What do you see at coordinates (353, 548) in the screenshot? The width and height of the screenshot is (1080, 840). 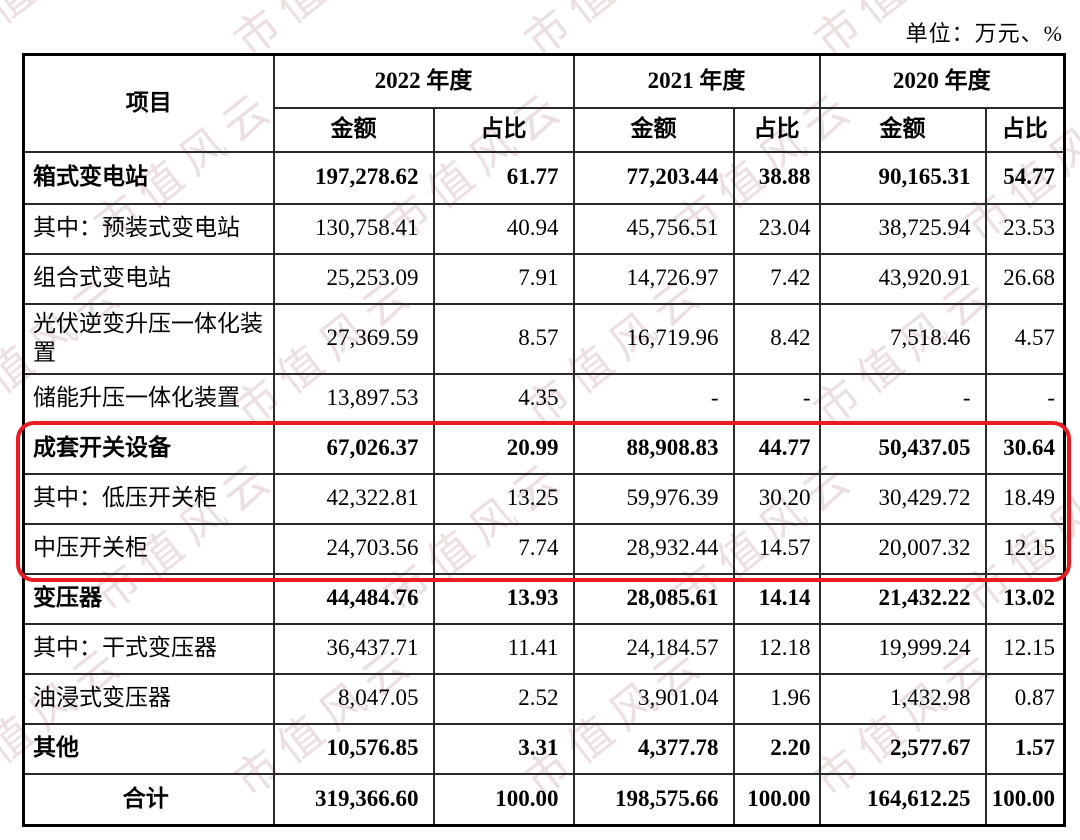 I see `cell-value: 24,703.56` at bounding box center [353, 548].